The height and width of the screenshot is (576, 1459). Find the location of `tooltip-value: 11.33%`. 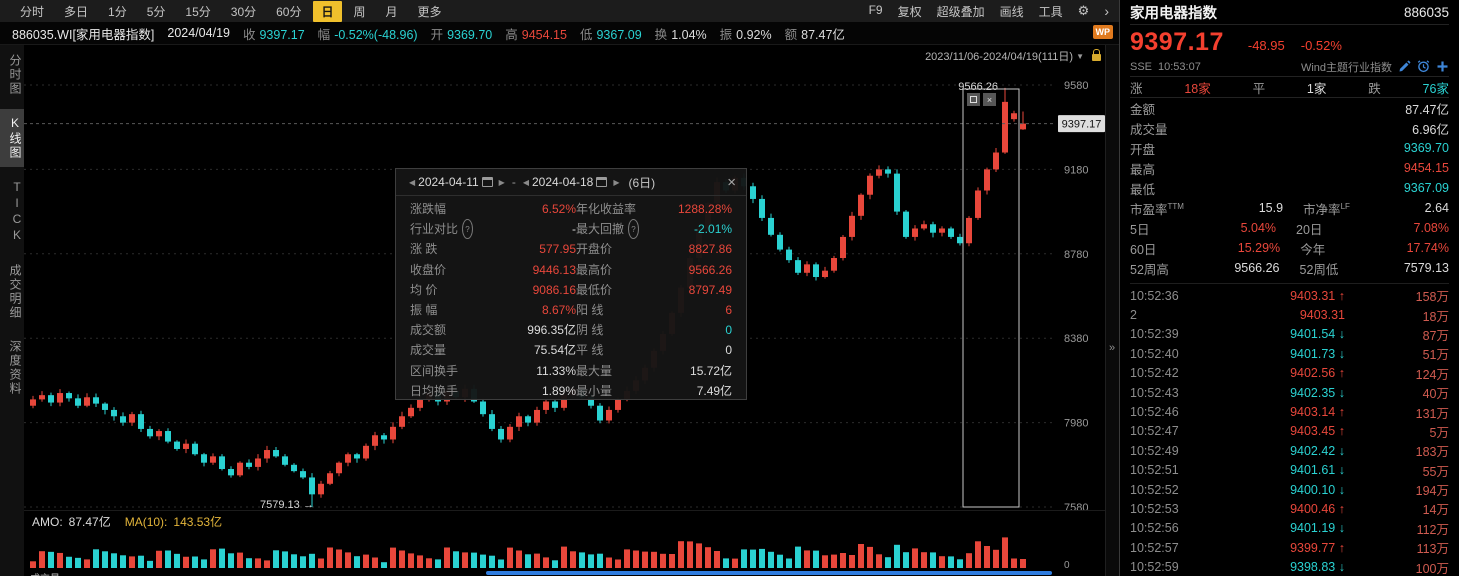

tooltip-value: 11.33% is located at coordinates (556, 370).